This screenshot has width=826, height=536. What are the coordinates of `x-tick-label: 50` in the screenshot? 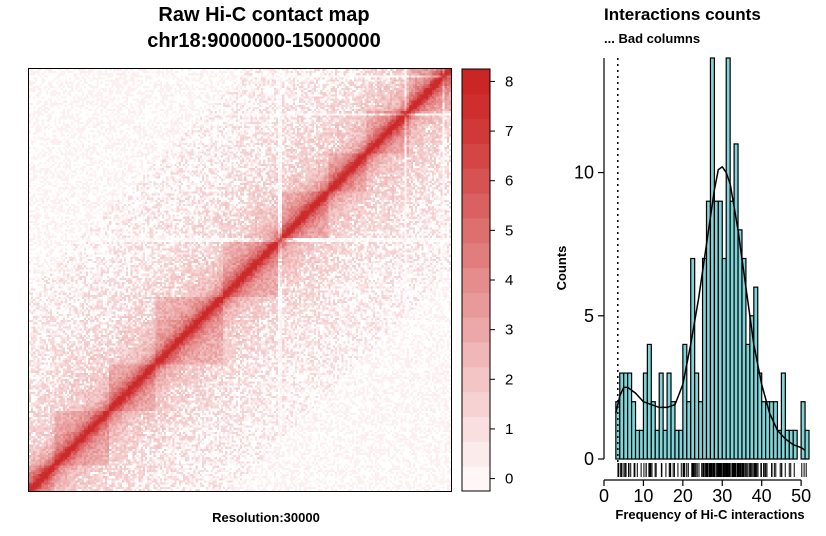 It's located at (801, 496).